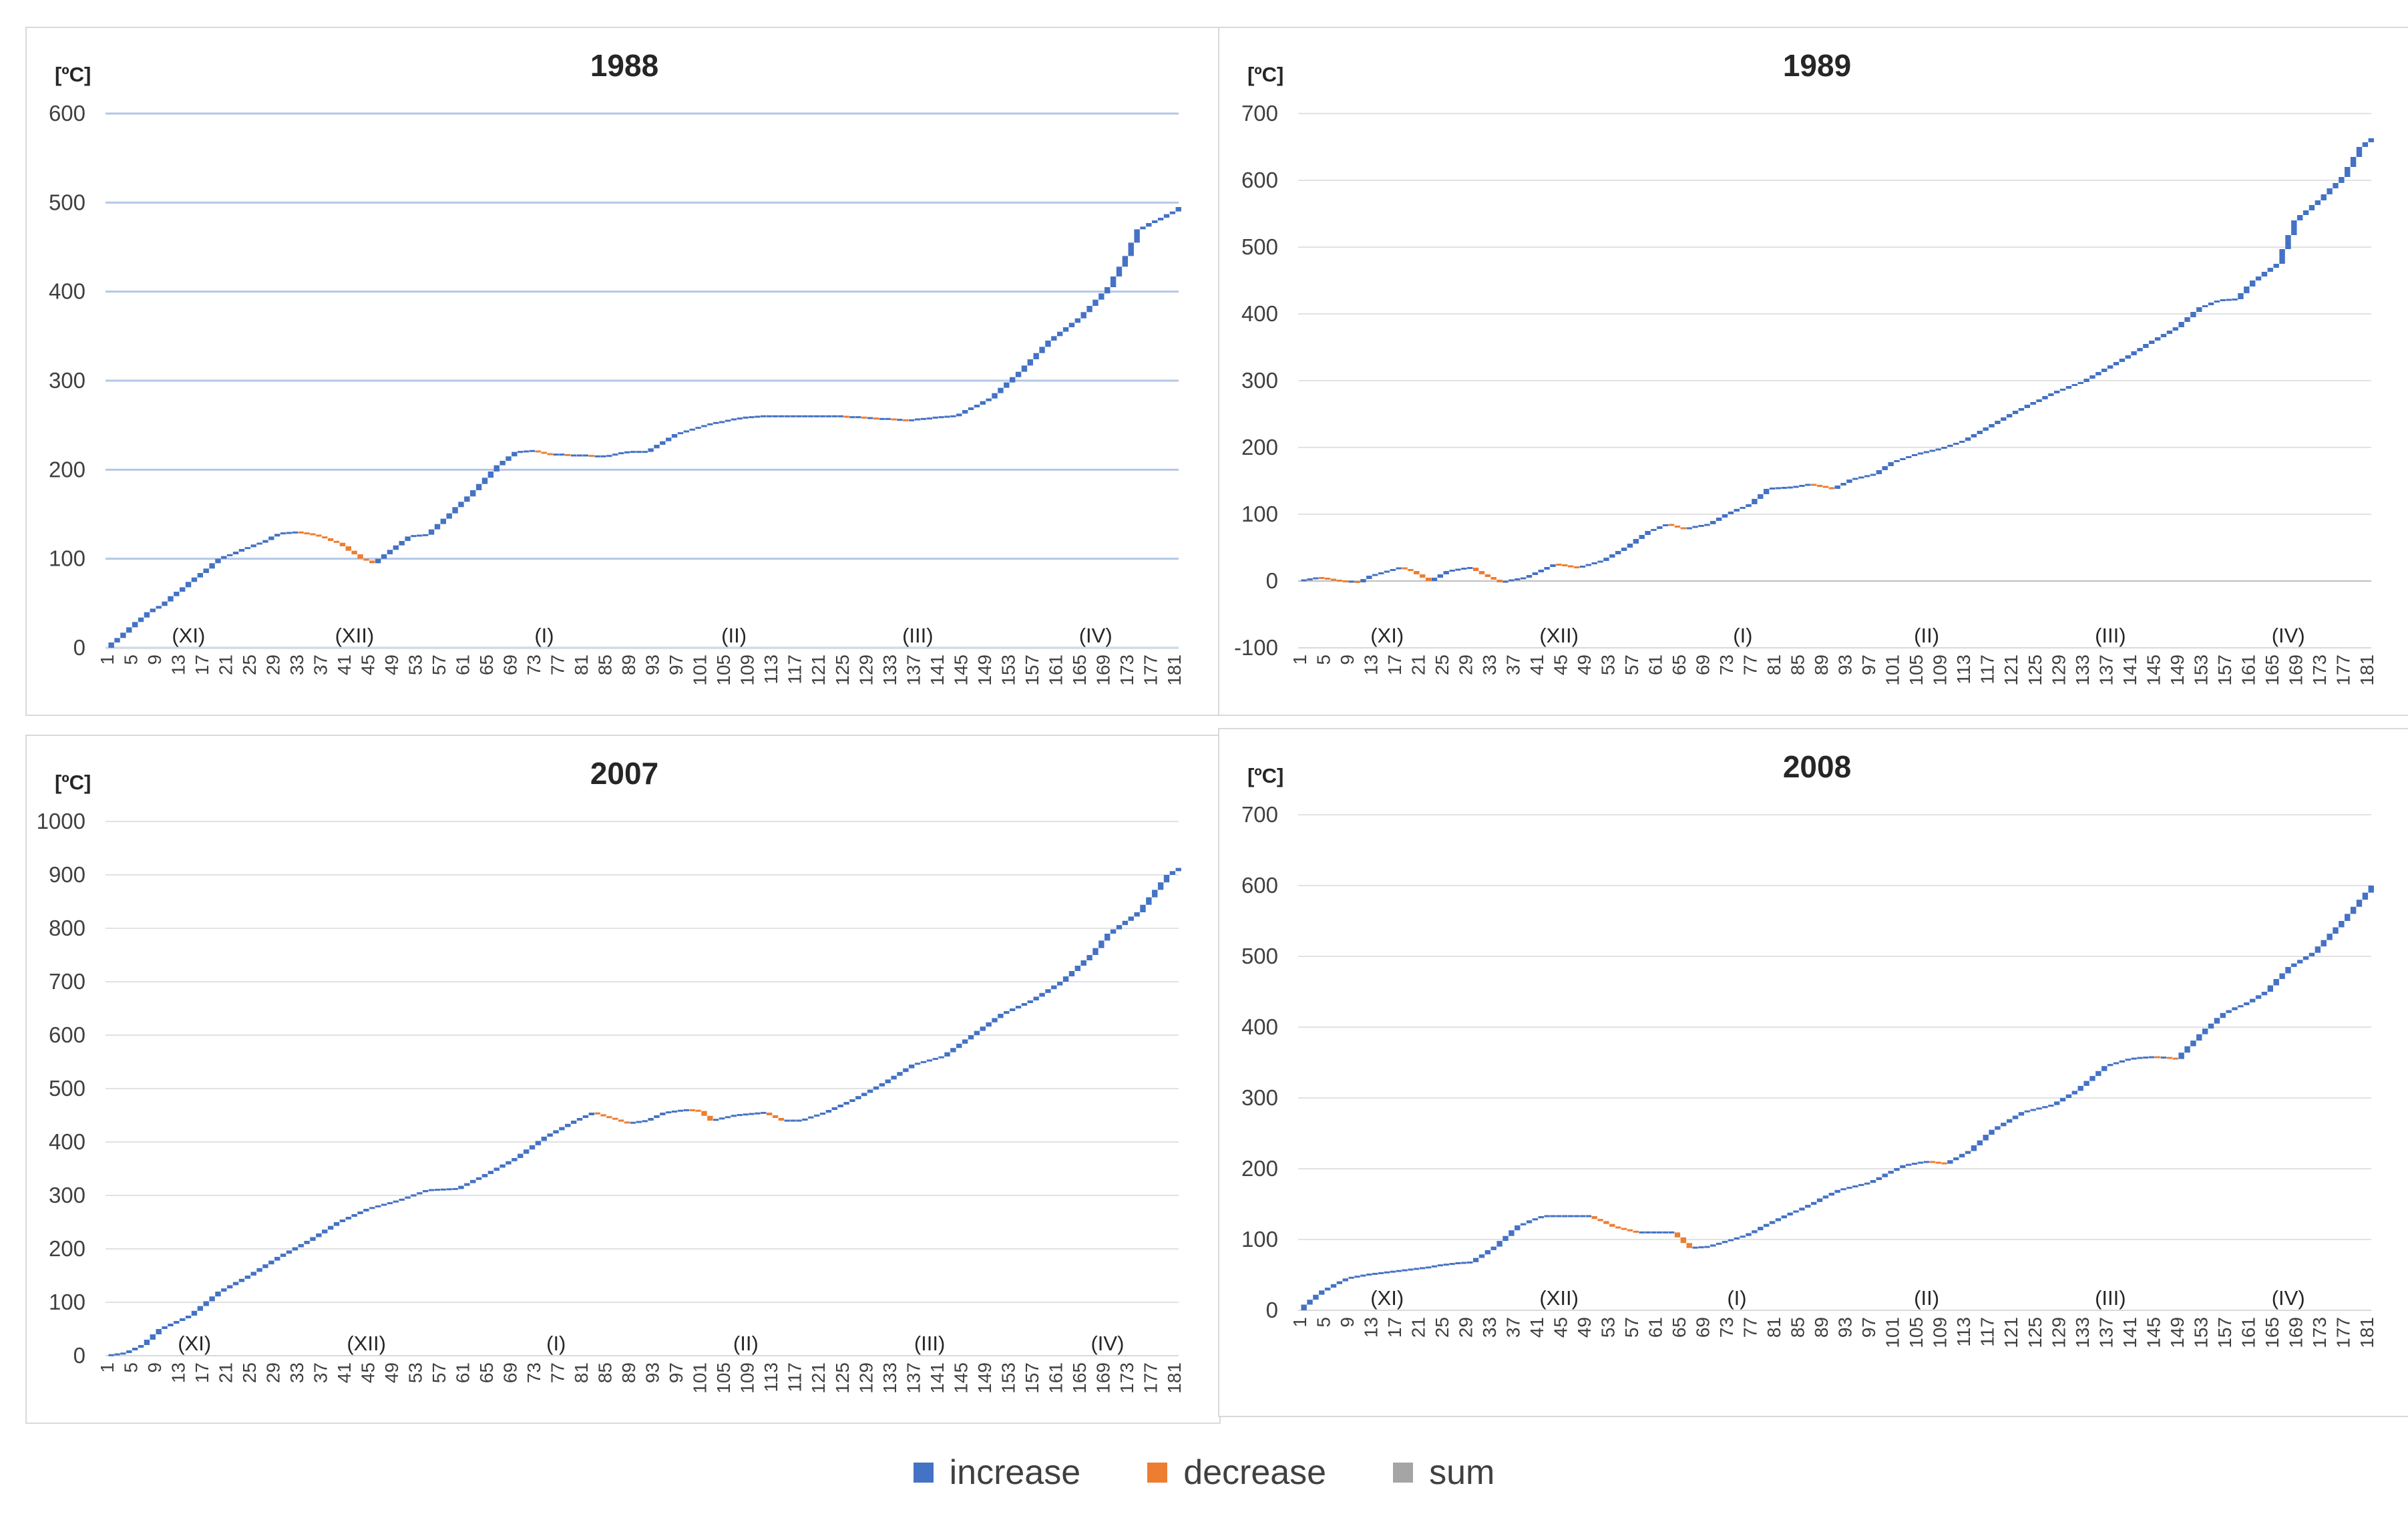  What do you see at coordinates (2082, 670) in the screenshot?
I see `x-tick-label: 133` at bounding box center [2082, 670].